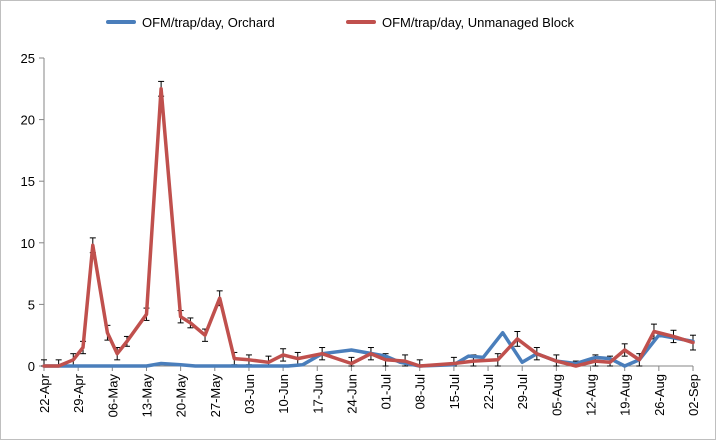 The height and width of the screenshot is (440, 716). I want to click on x-tick-label: 06-May, so click(112, 396).